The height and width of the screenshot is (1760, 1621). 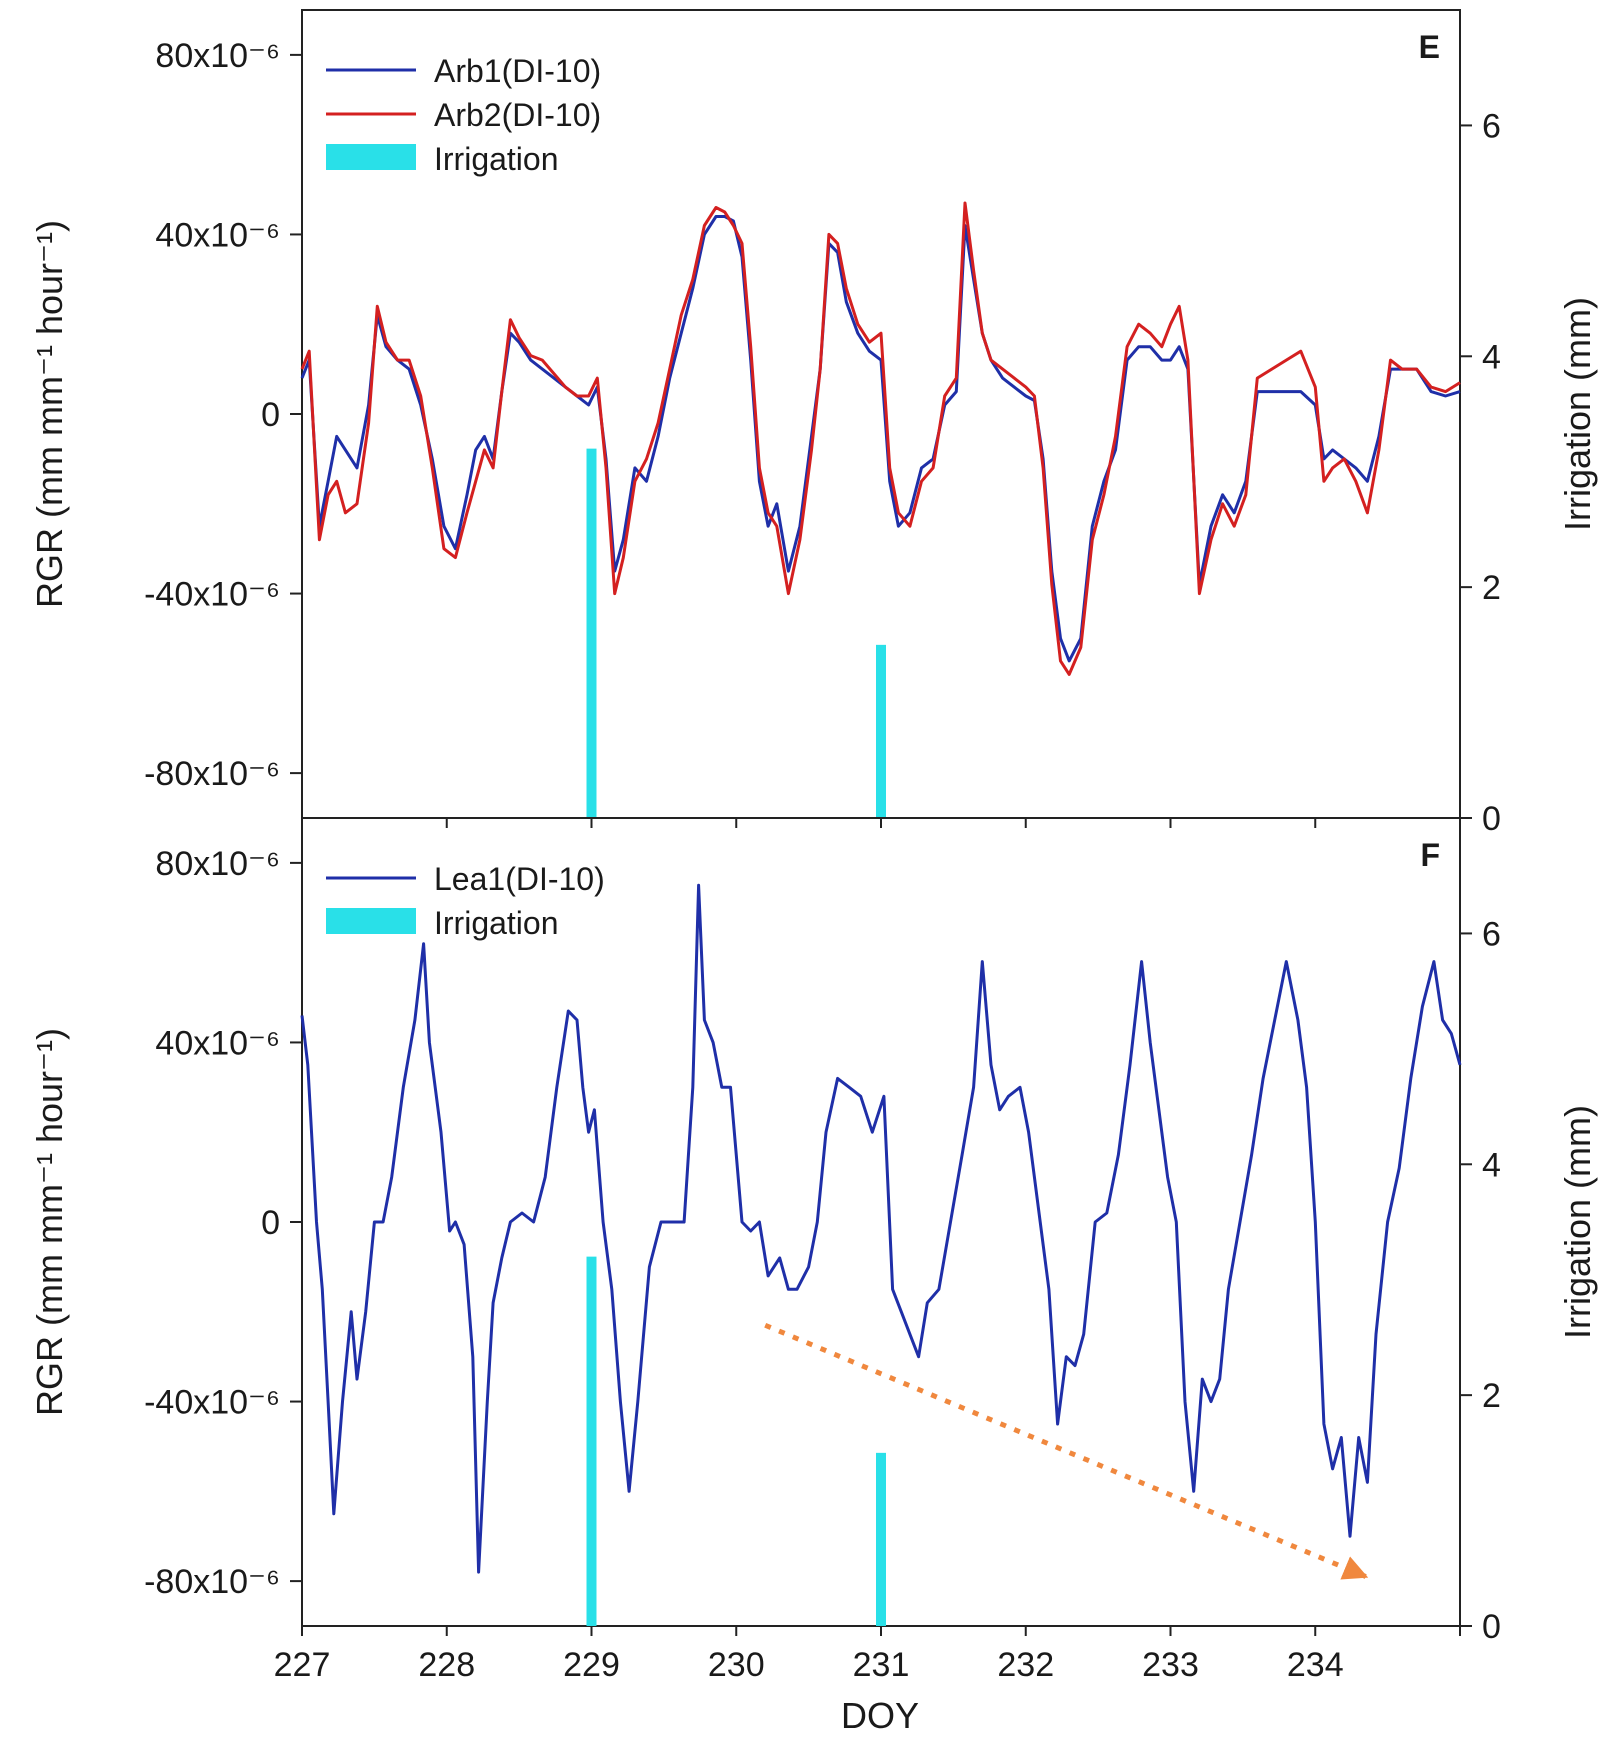 What do you see at coordinates (1025, 1665) in the screenshot?
I see `x-tick-label: 232` at bounding box center [1025, 1665].